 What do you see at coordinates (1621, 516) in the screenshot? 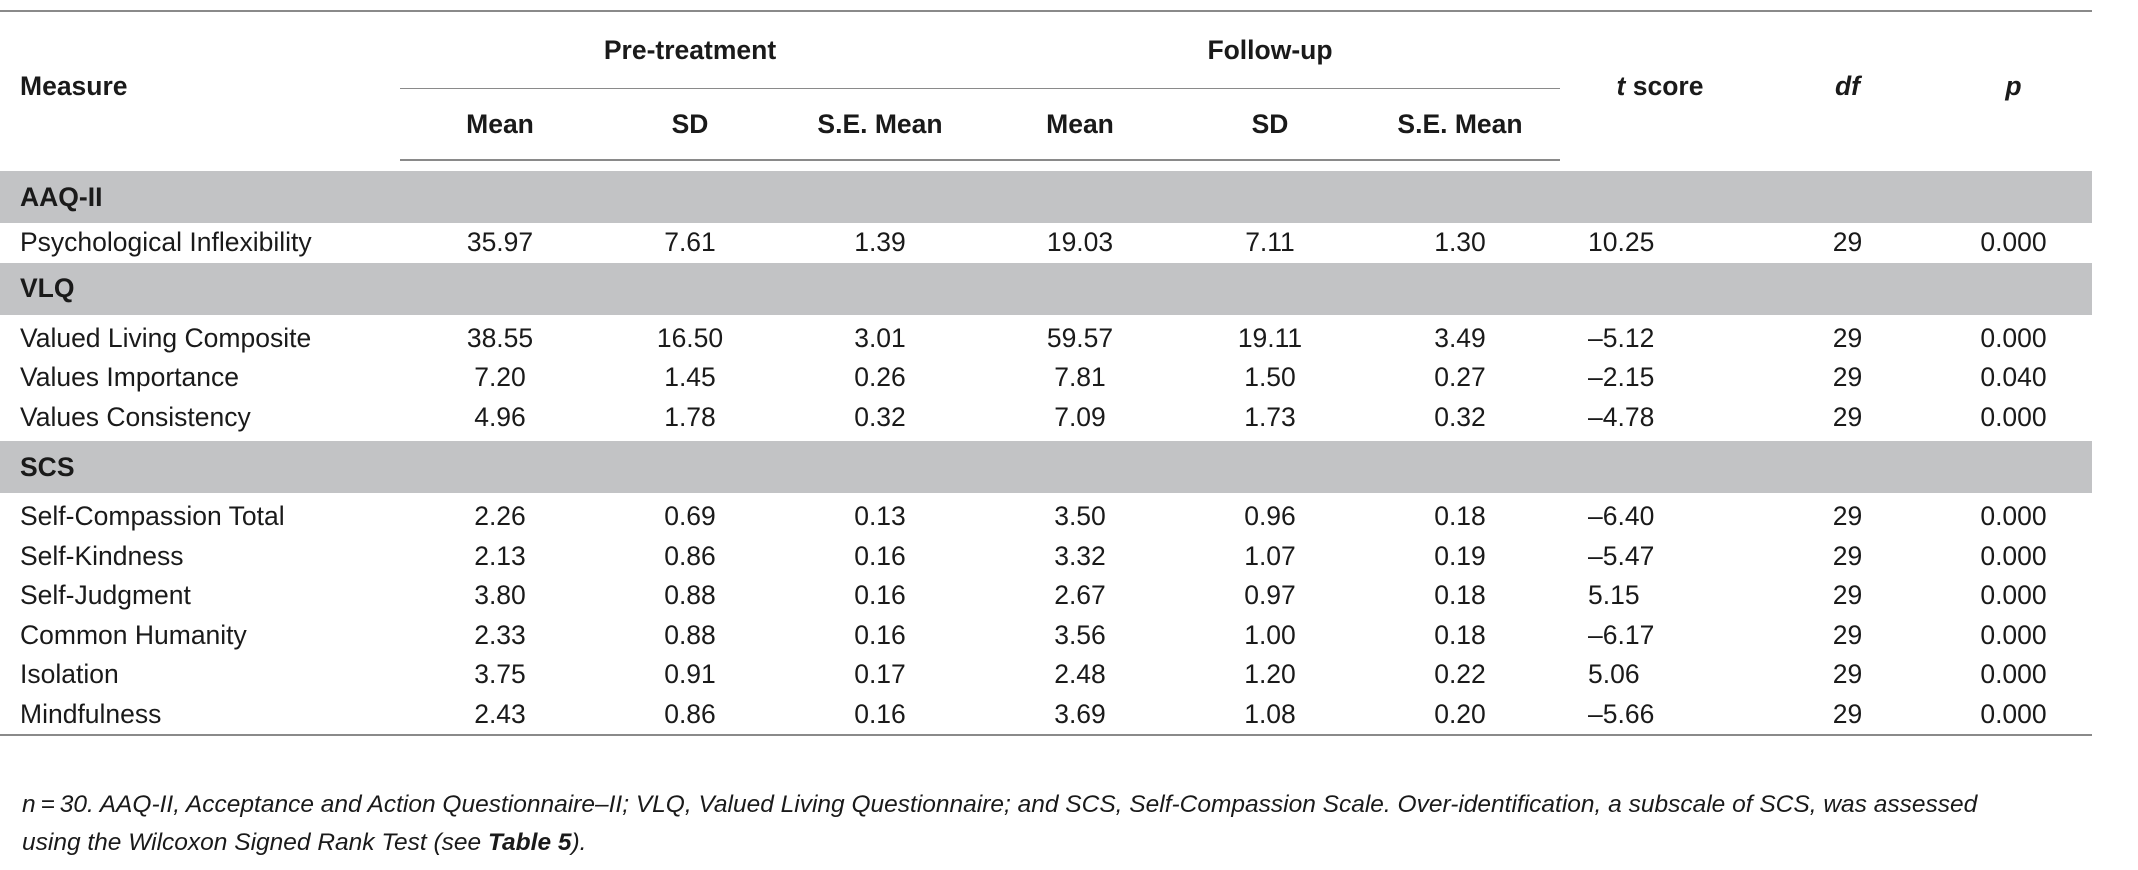
I see `cell-t: –6.40` at bounding box center [1621, 516].